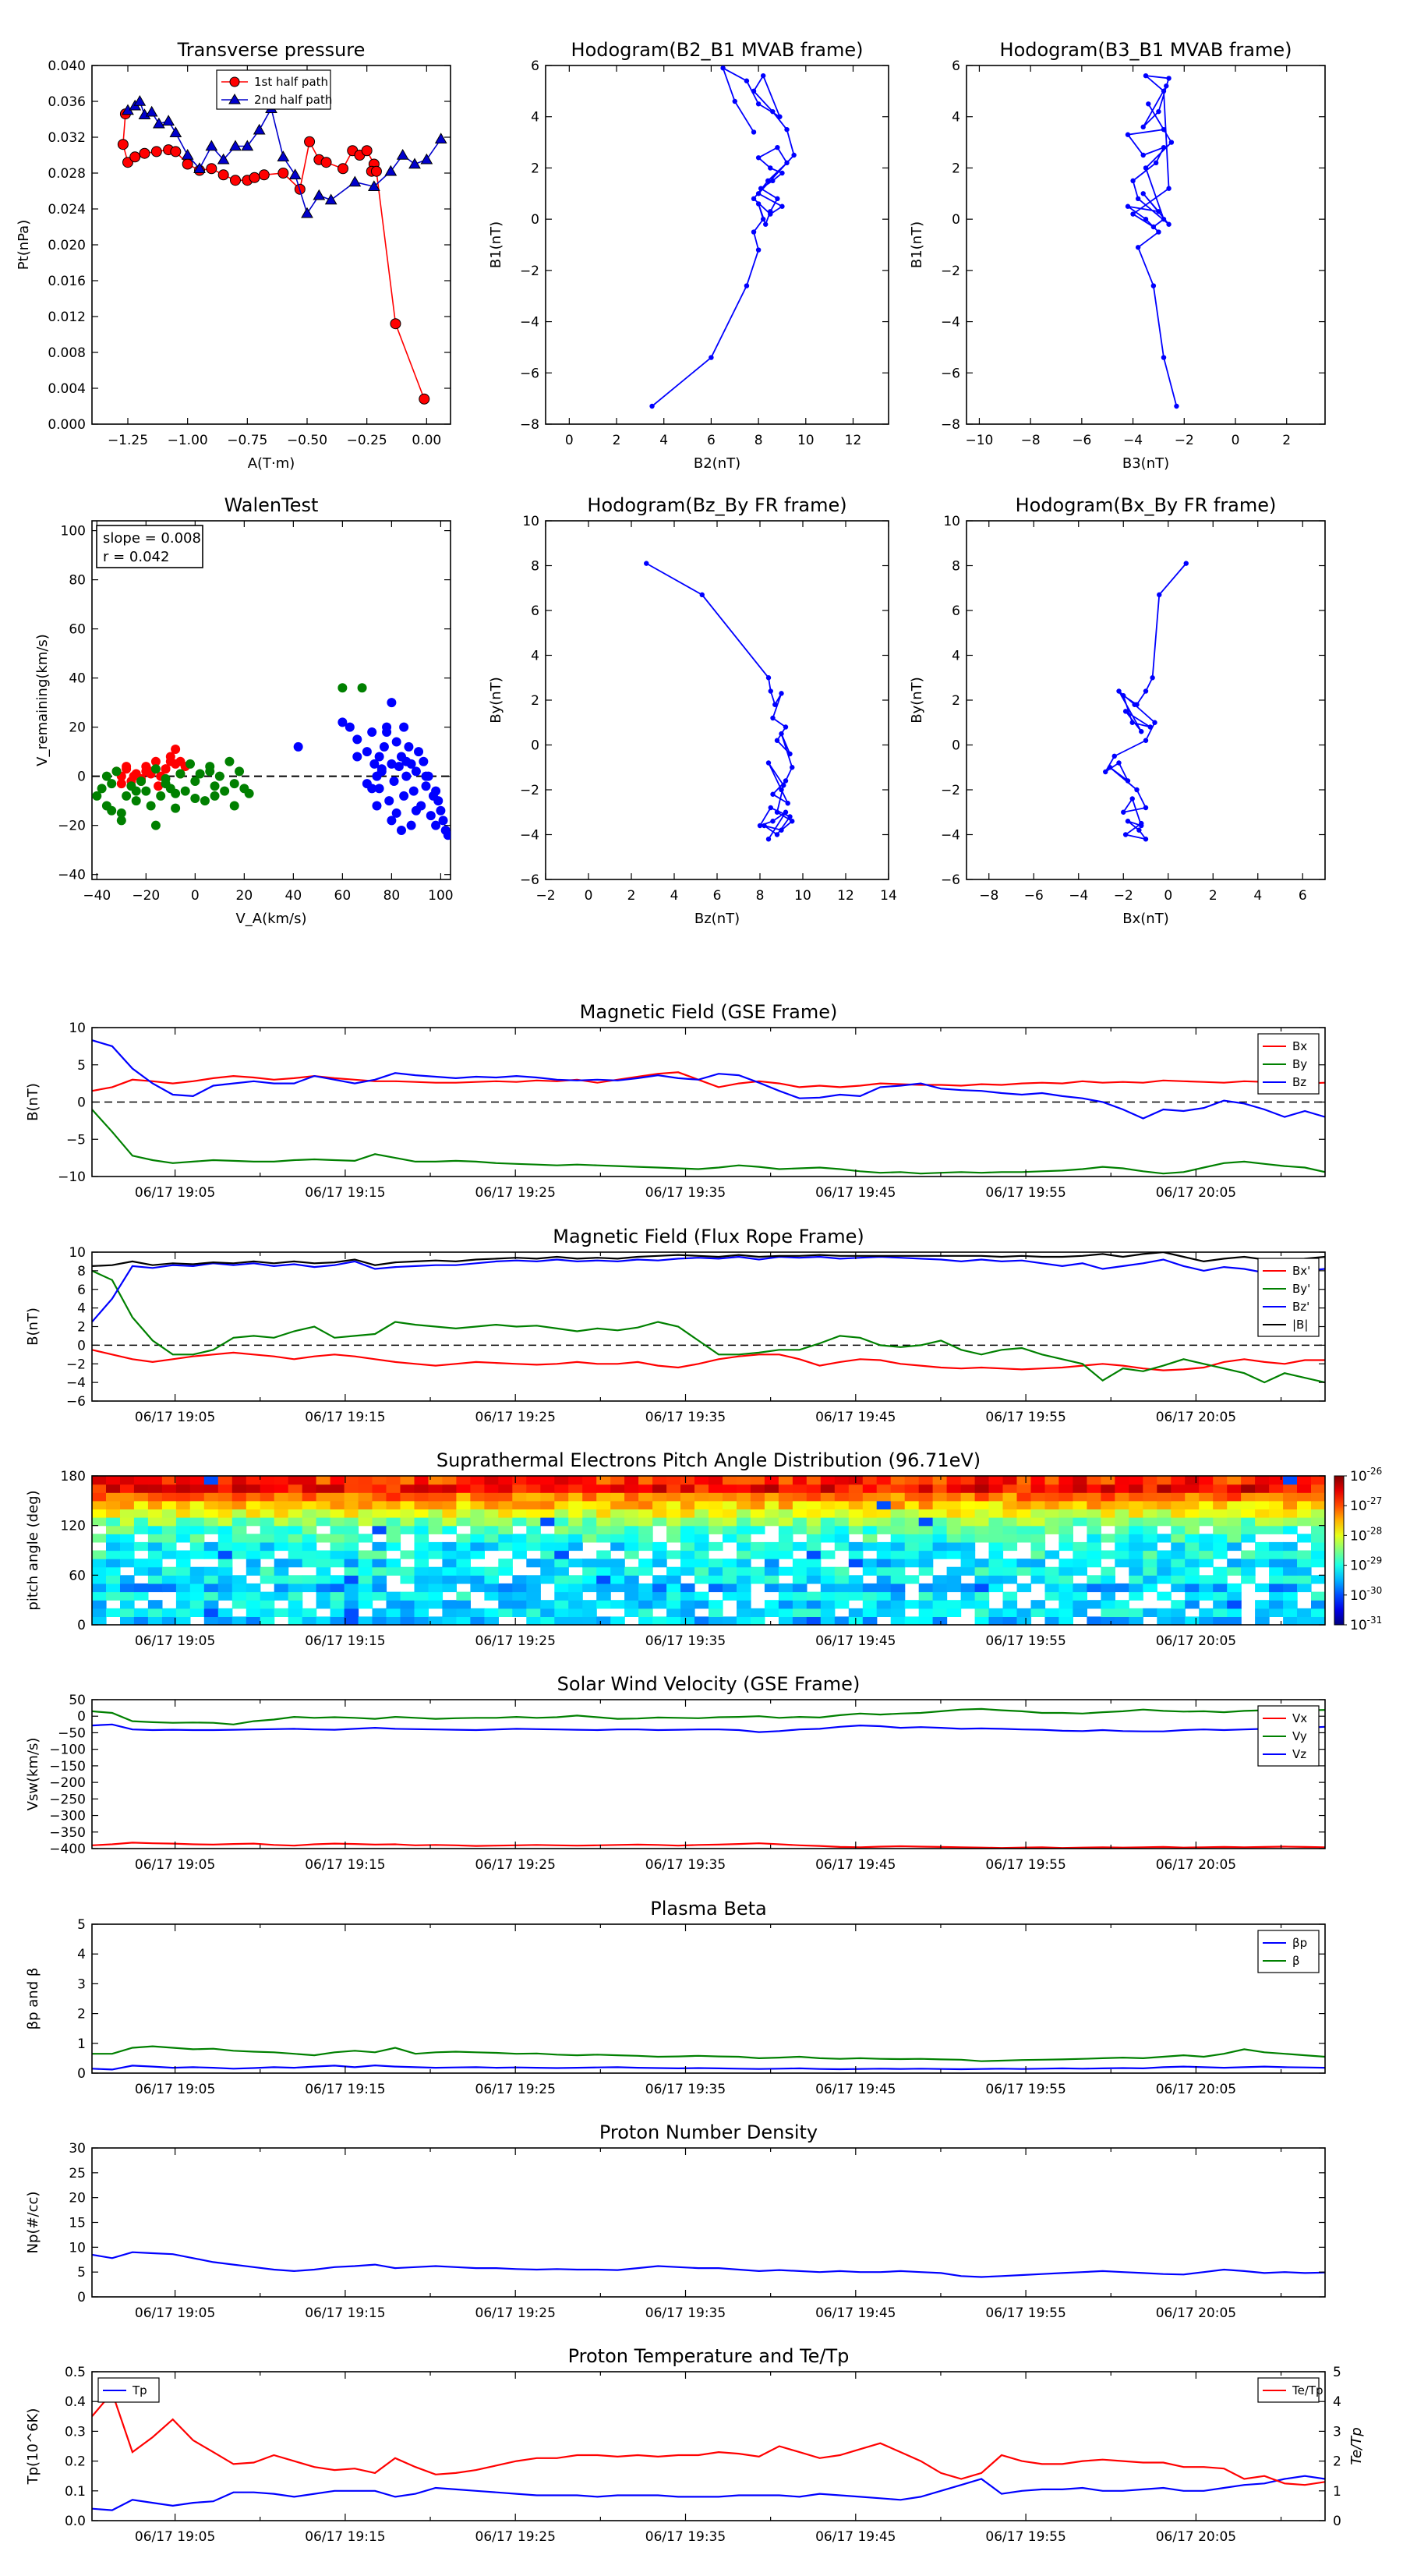 This screenshot has width=1403, height=2576. I want to click on x-tick-label: −2, so click(545, 896).